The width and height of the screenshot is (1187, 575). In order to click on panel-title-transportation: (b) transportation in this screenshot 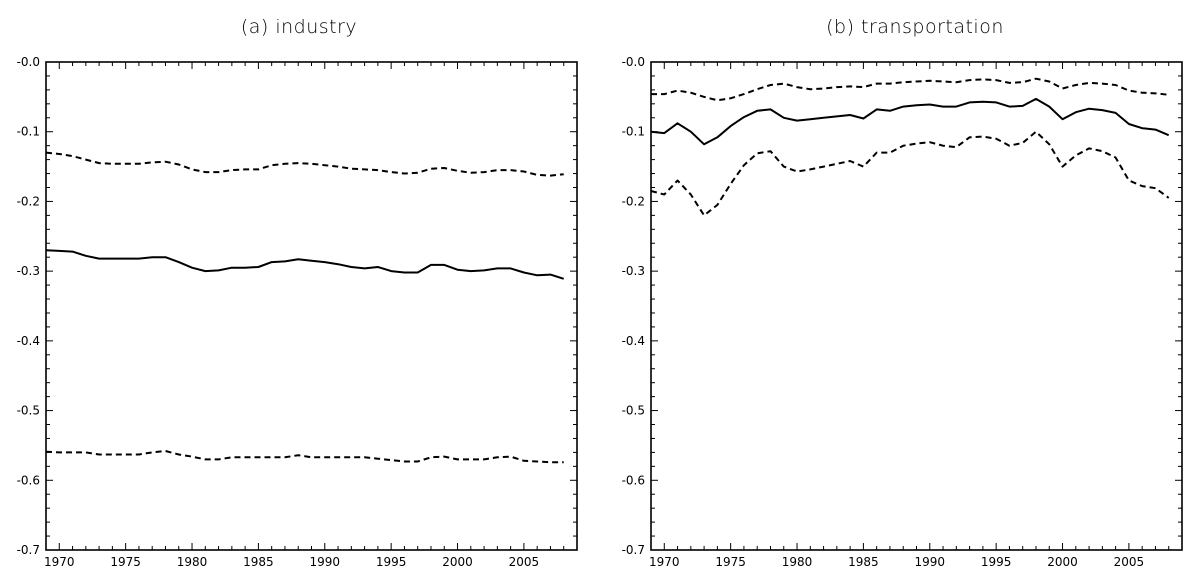, I will do `click(915, 27)`.